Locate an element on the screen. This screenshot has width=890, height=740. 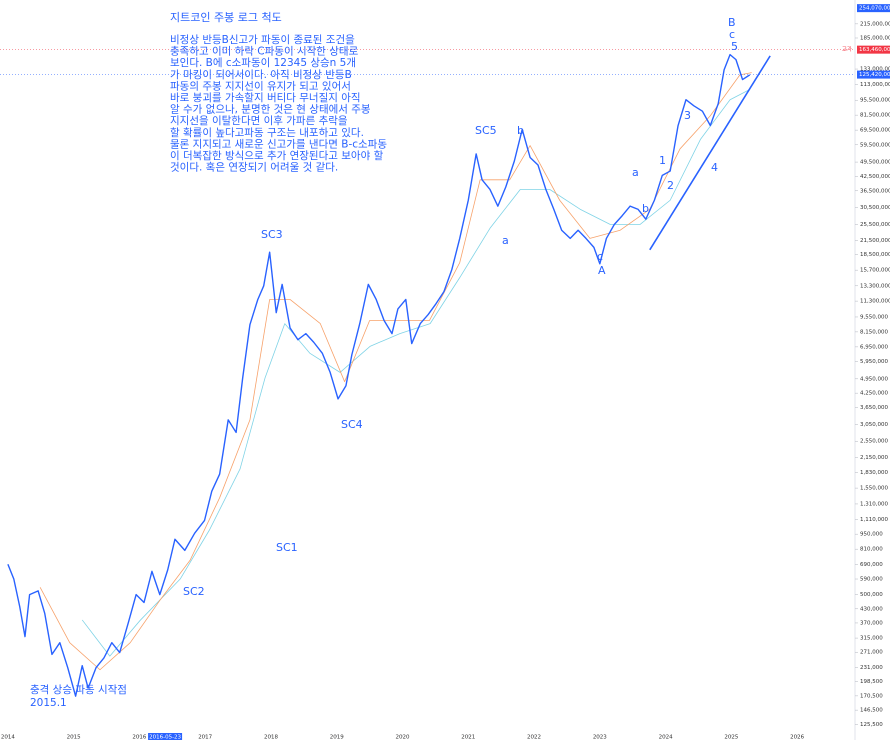
x-tick-label: 2021 is located at coordinates (468, 737).